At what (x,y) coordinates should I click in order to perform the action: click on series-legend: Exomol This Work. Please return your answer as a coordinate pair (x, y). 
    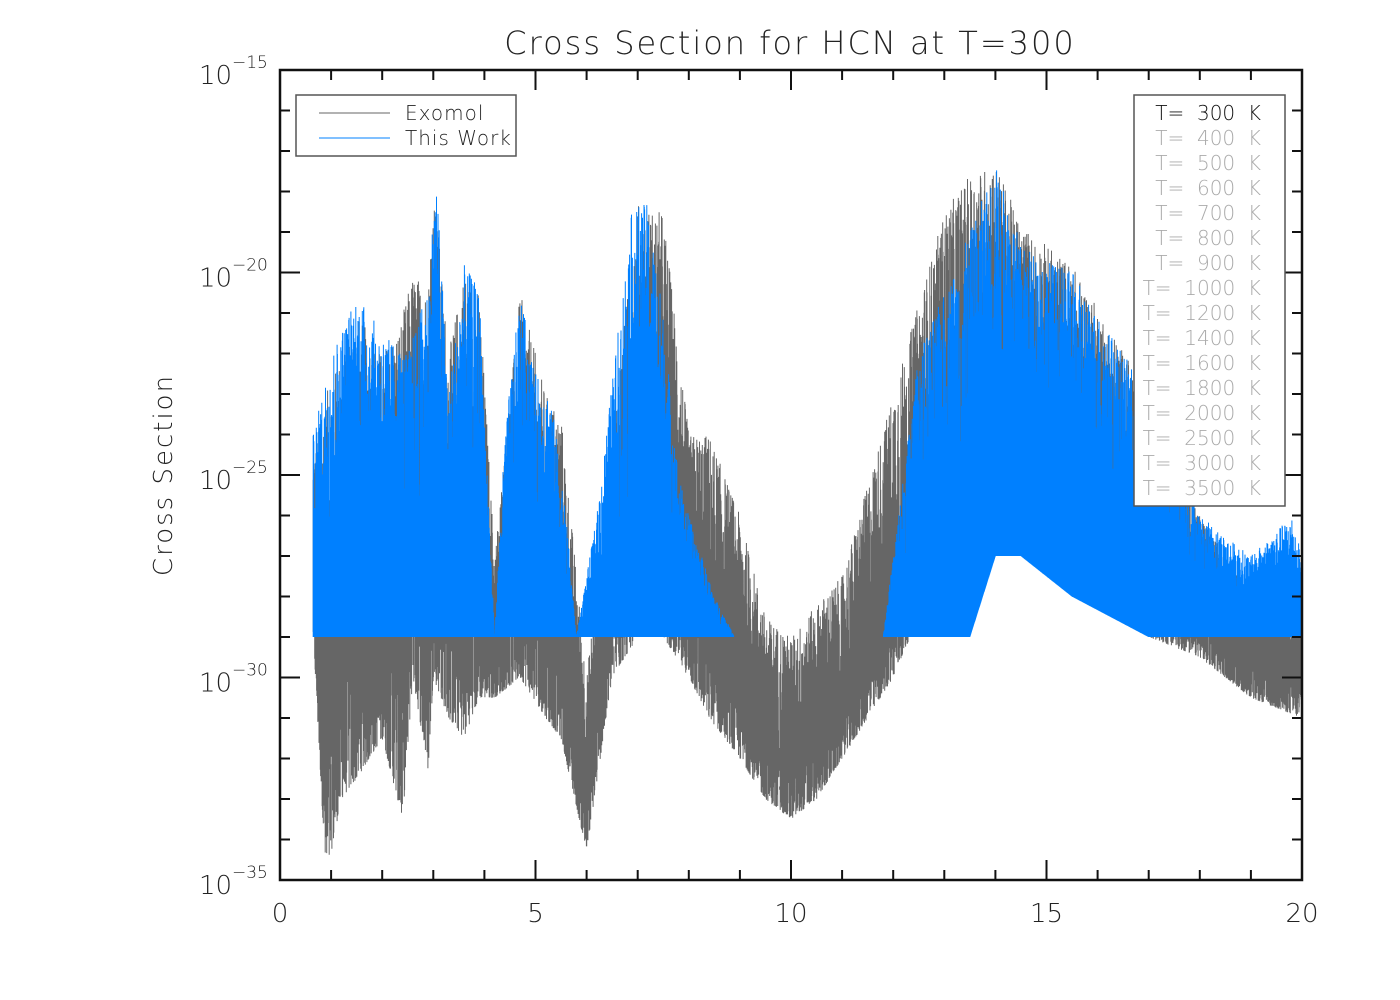
    Looking at the image, I should click on (406, 125).